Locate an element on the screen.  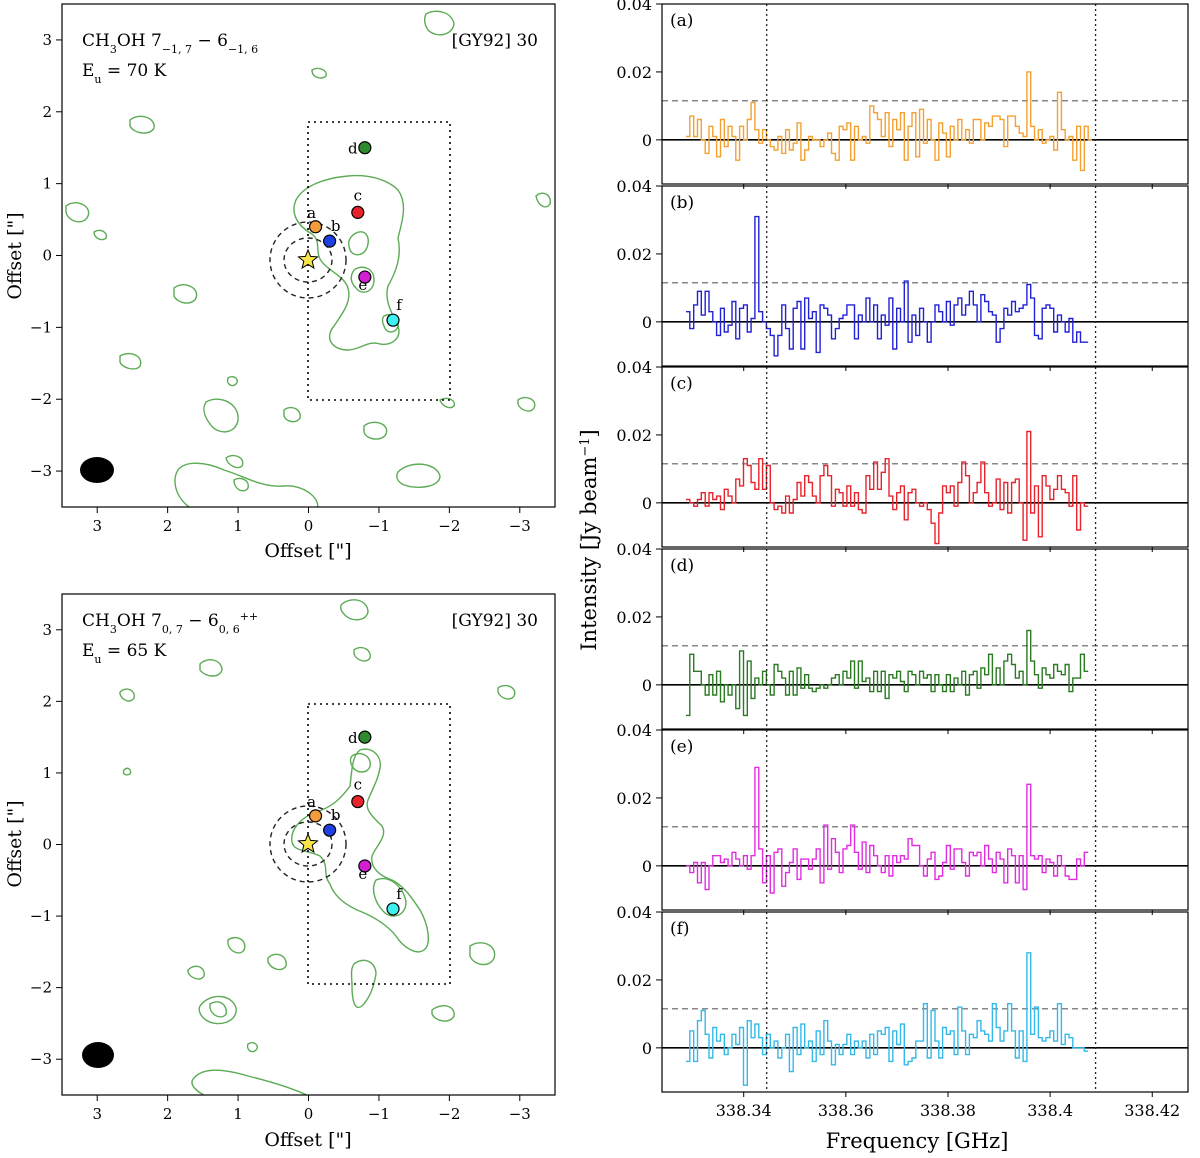
contour-bot-c2 is located at coordinates (211, 668).